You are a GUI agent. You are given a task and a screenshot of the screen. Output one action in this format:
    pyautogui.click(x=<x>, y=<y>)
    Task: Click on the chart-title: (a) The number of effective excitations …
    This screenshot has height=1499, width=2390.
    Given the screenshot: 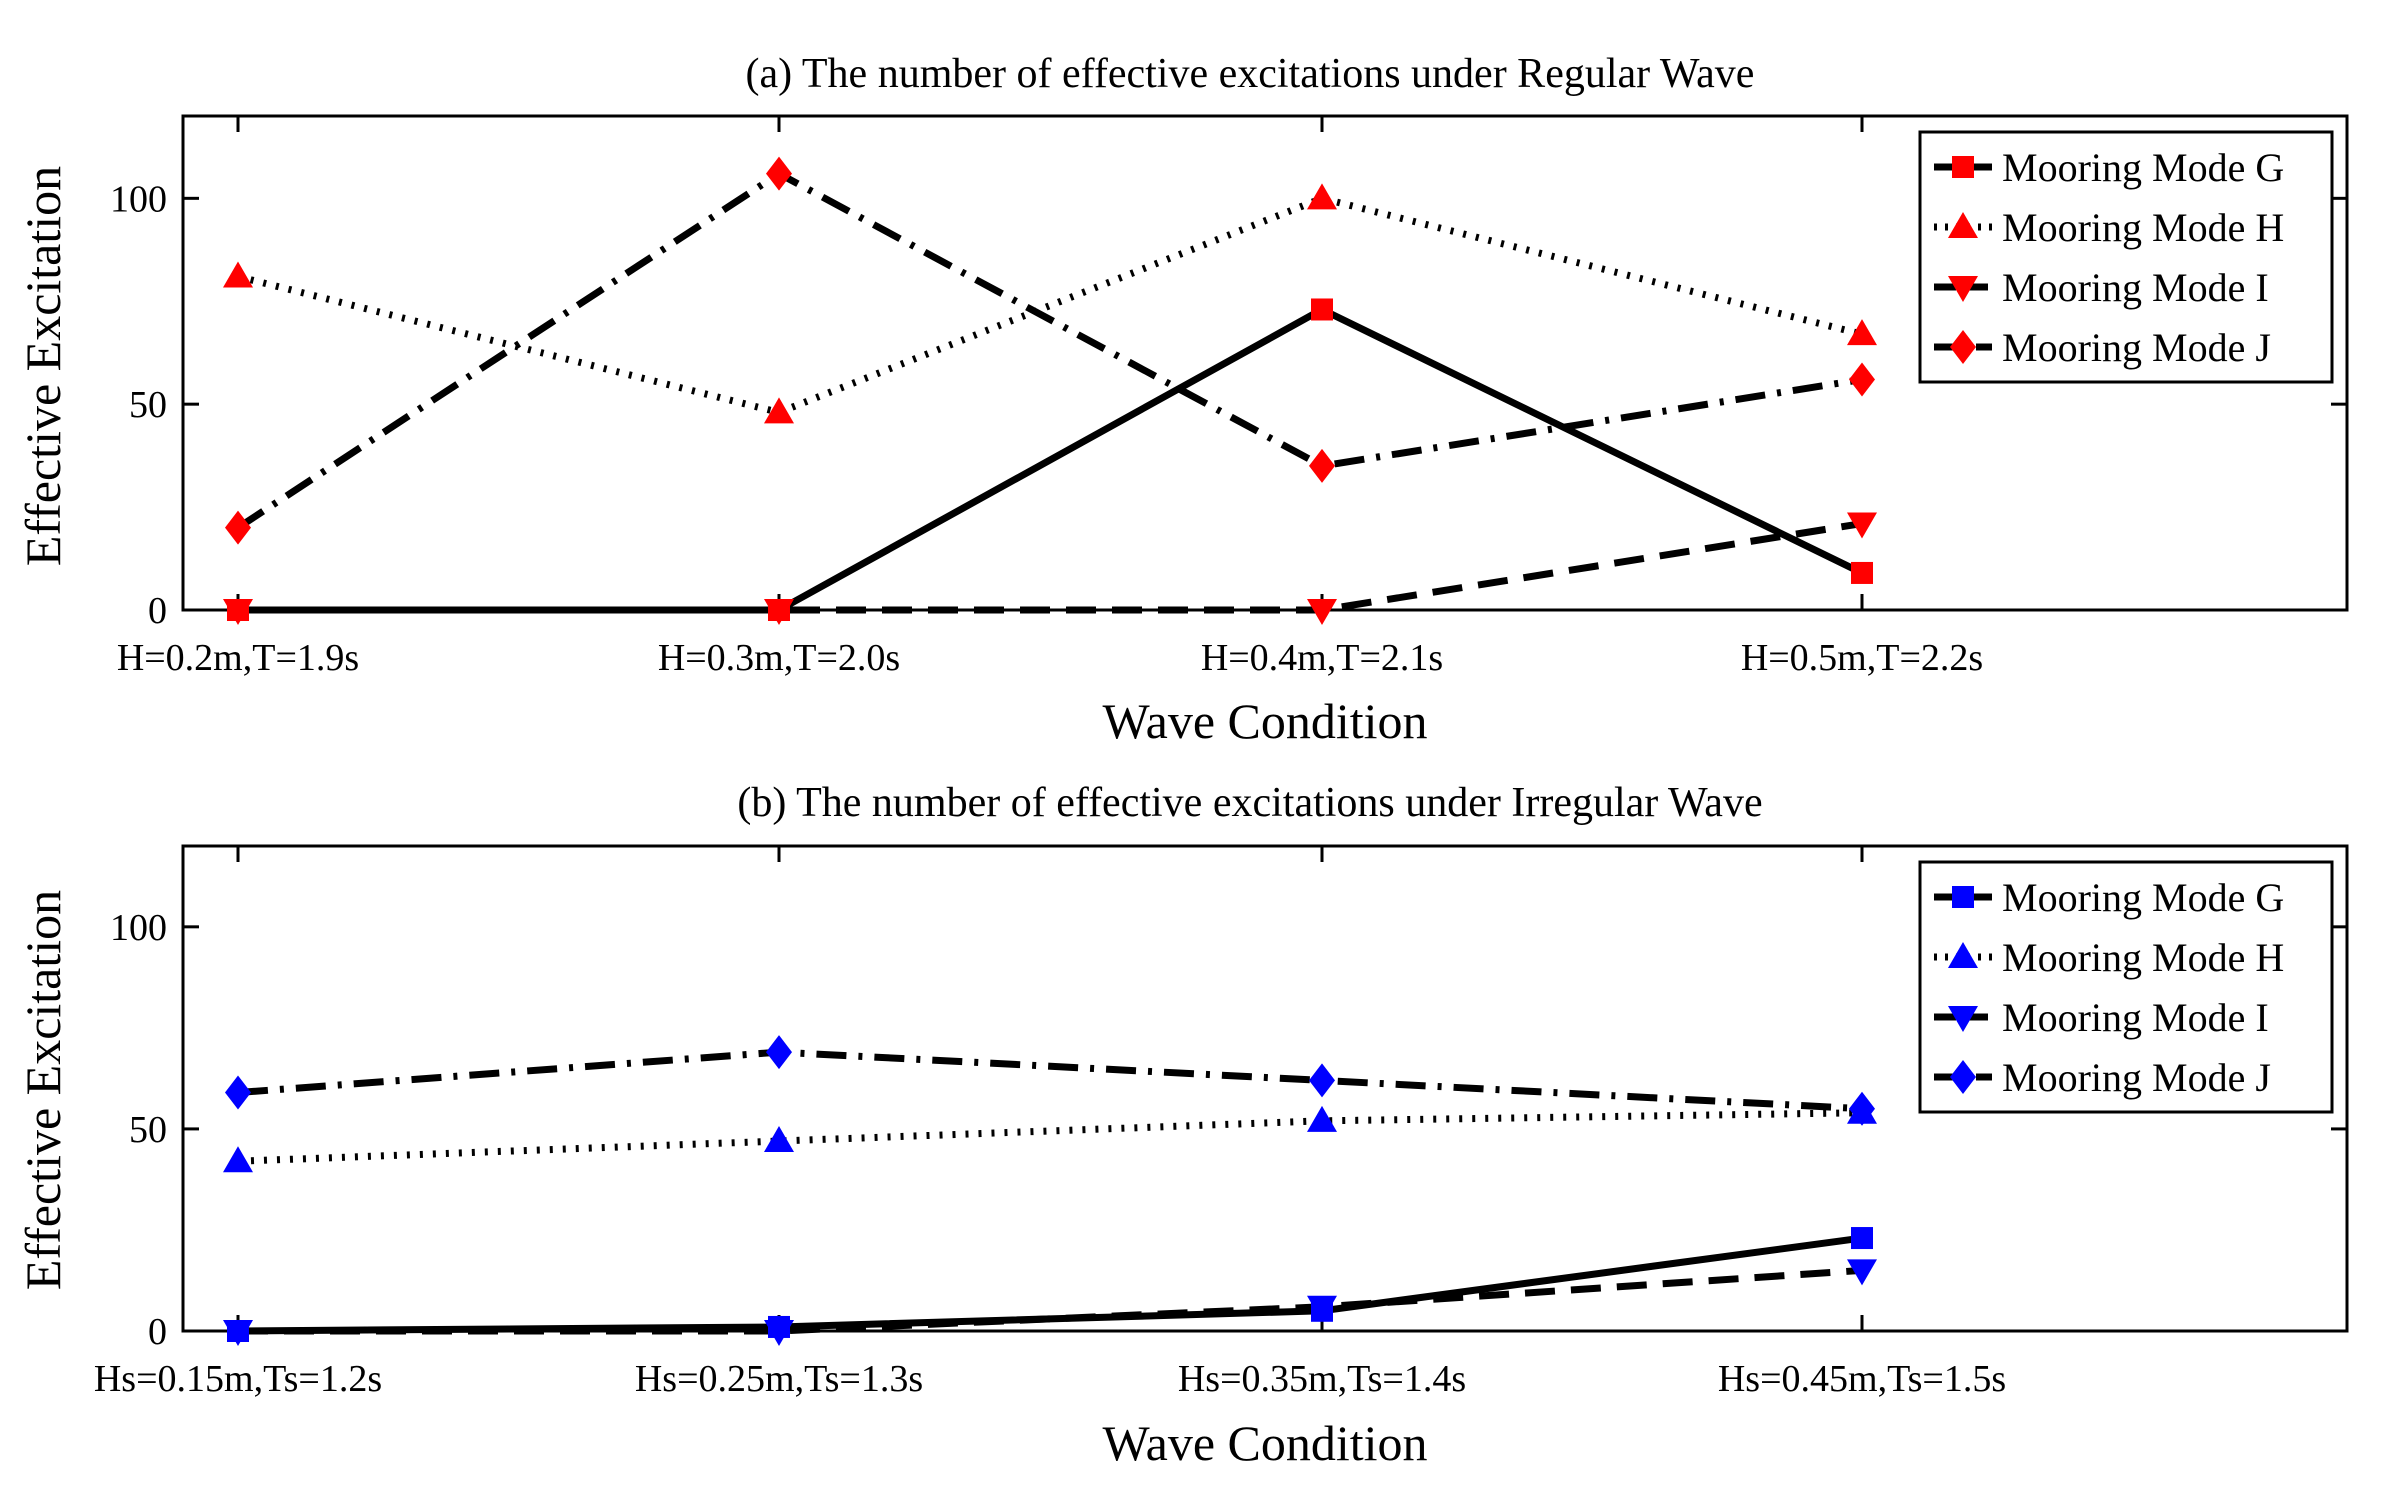 What is the action you would take?
    pyautogui.click(x=1250, y=74)
    